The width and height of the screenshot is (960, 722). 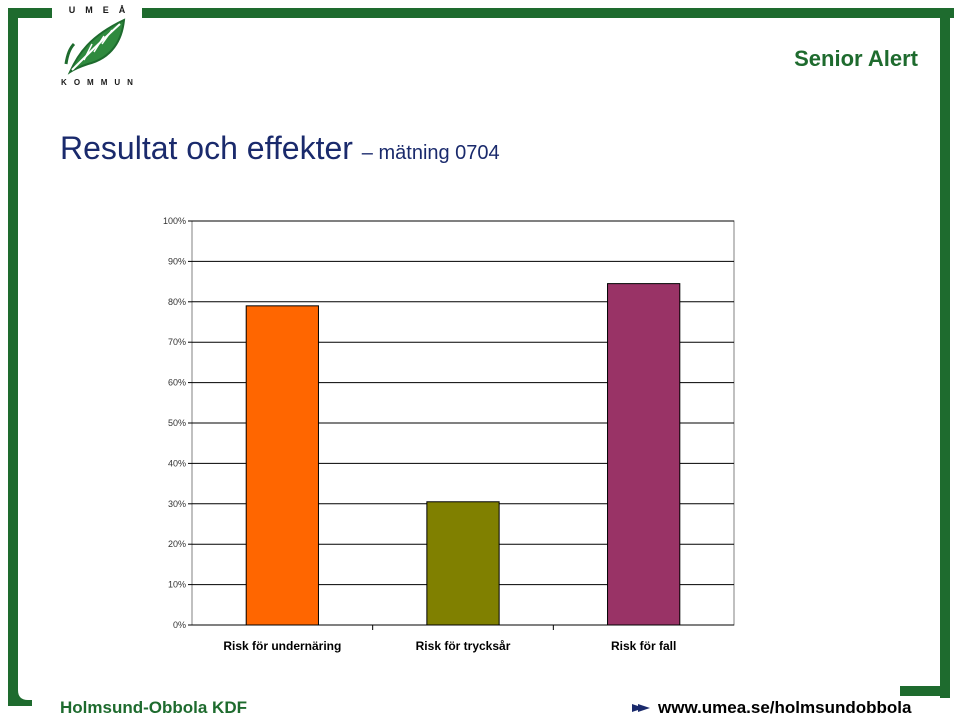 I want to click on y-tick-labels: 0% 10% 20% 30% 40% 50% 60% 70% 80% 90% 100%, so click(x=174, y=423).